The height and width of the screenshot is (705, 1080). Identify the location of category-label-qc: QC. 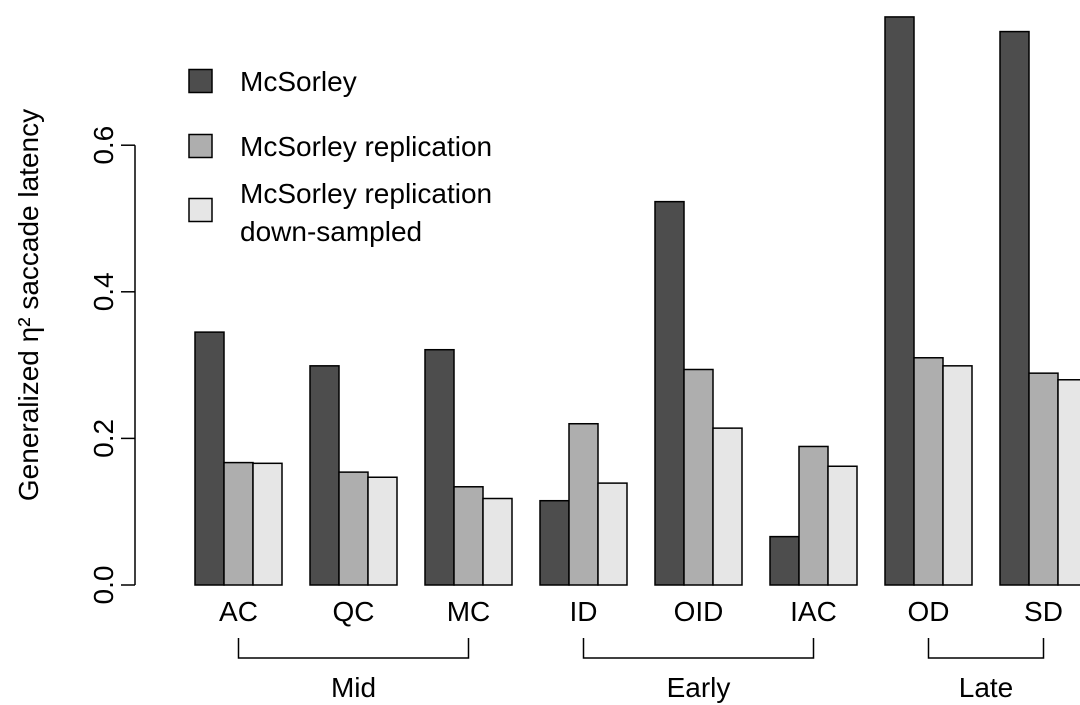
(354, 611).